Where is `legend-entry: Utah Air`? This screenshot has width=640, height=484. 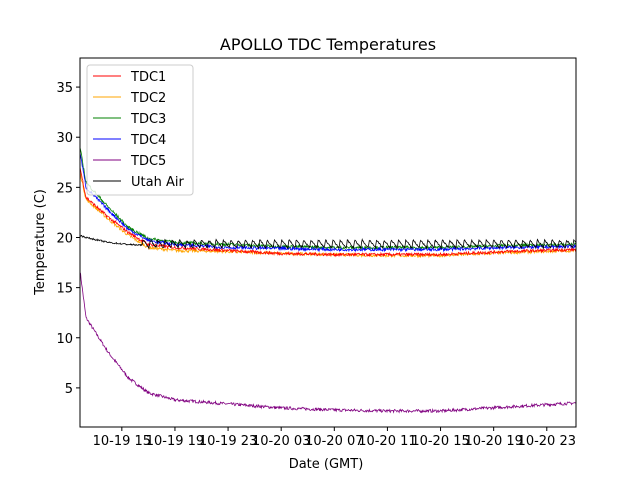 legend-entry: Utah Air is located at coordinates (157, 182).